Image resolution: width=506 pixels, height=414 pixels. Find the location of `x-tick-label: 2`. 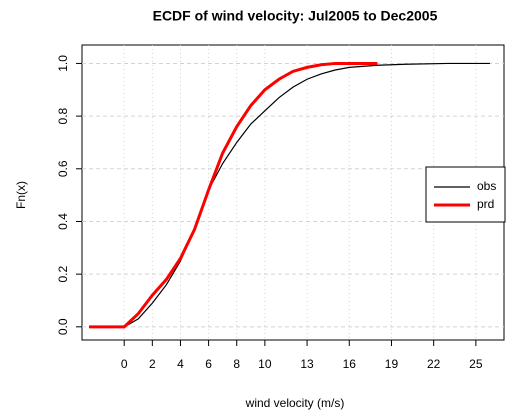

x-tick-label: 2 is located at coordinates (152, 364).